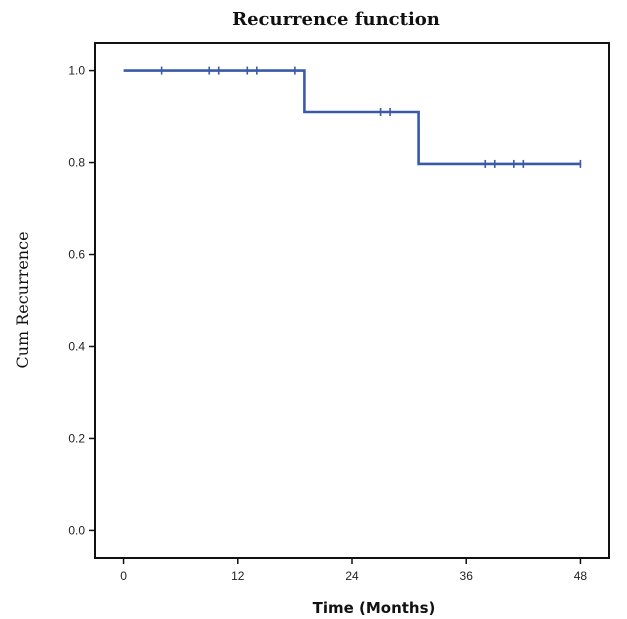  What do you see at coordinates (76, 530) in the screenshot?
I see `y-tick-label: 0.0` at bounding box center [76, 530].